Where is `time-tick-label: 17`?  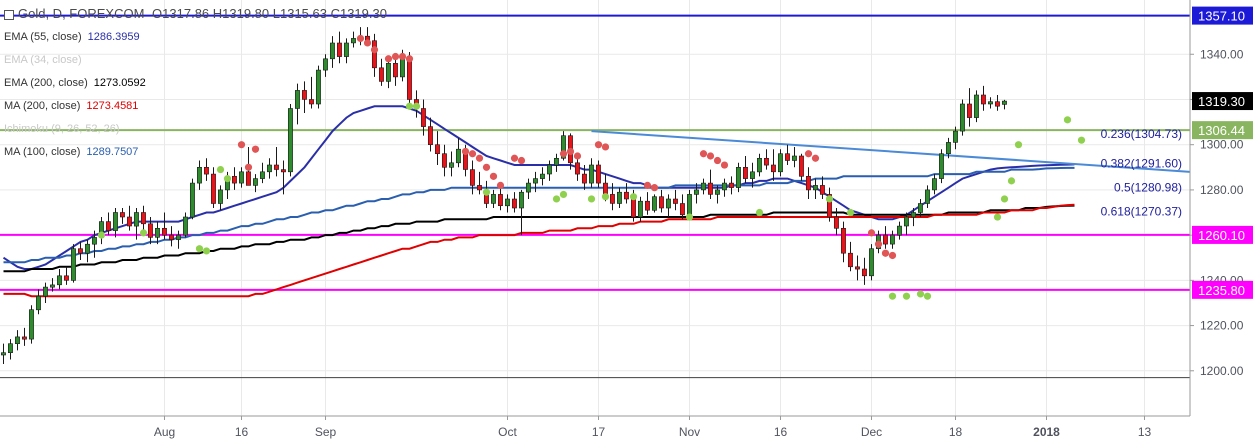 time-tick-label: 17 is located at coordinates (599, 432).